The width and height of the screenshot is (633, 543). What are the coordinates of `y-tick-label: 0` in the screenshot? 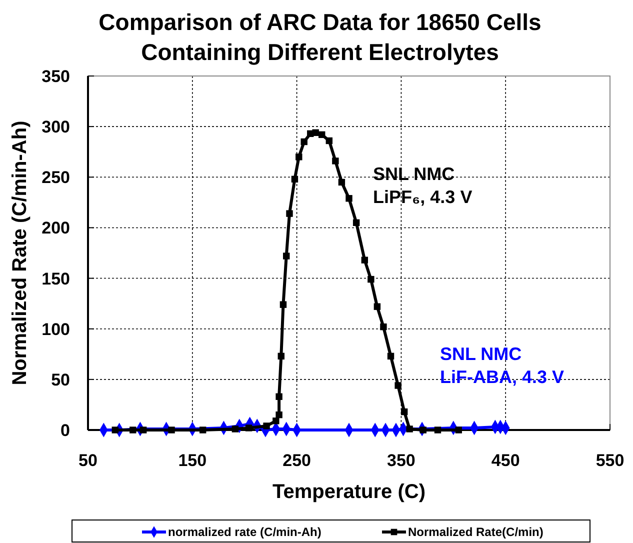 It's located at (65, 430).